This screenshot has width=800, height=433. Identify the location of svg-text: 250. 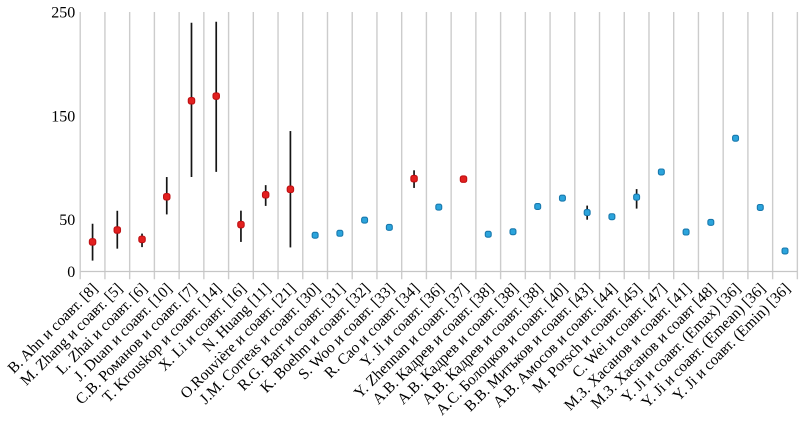
(63, 13).